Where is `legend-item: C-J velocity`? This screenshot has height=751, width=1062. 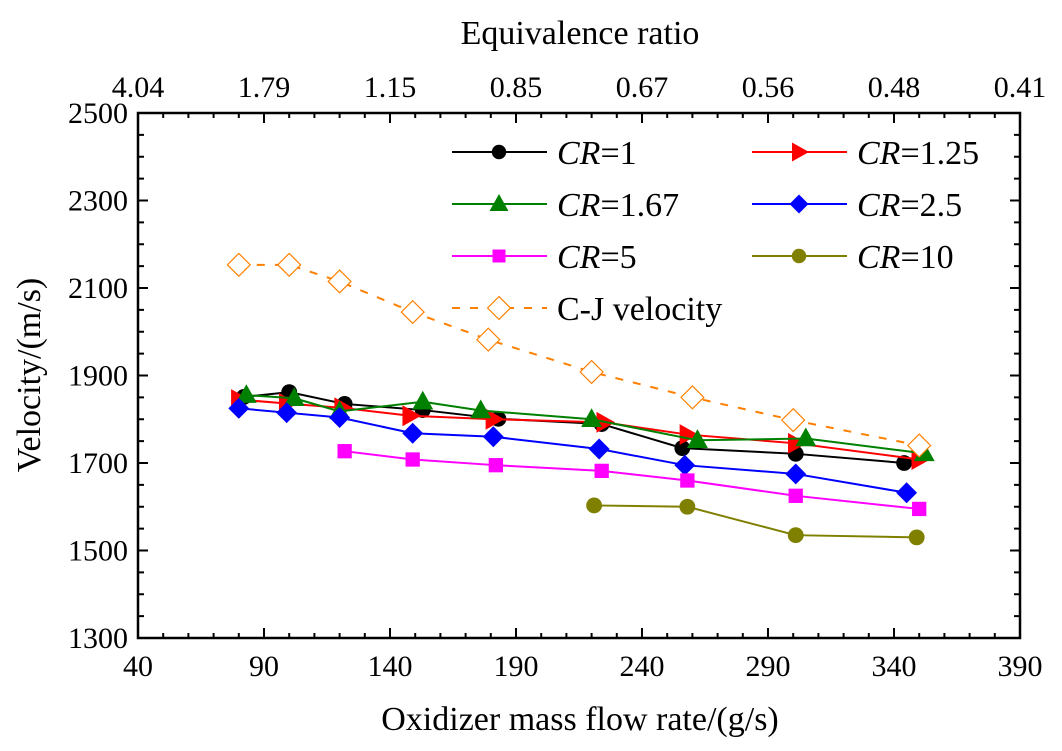
legend-item: C-J velocity is located at coordinates (587, 309).